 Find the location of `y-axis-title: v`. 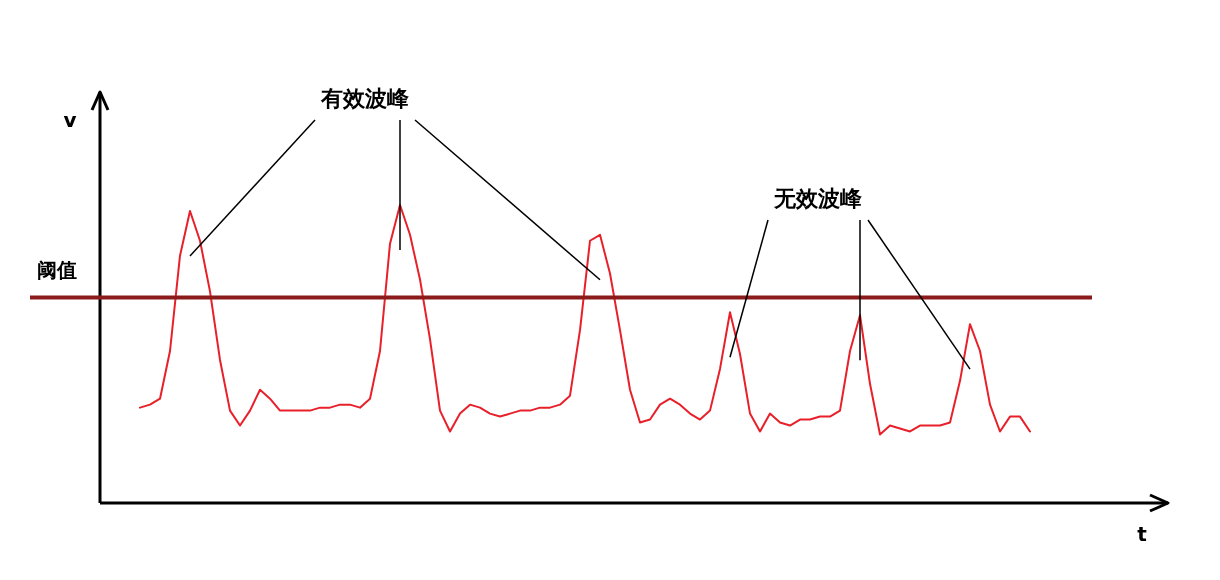

y-axis-title: v is located at coordinates (70, 120).